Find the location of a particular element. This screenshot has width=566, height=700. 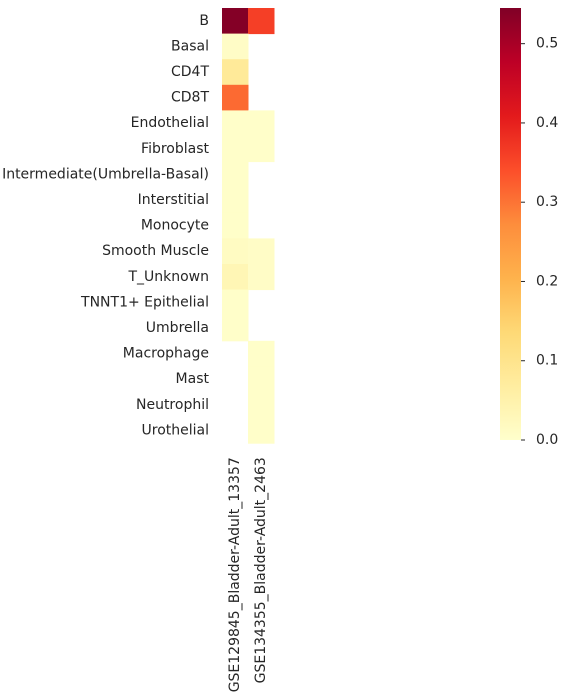

colorbar-tick-label: 0.1 is located at coordinates (547, 361).